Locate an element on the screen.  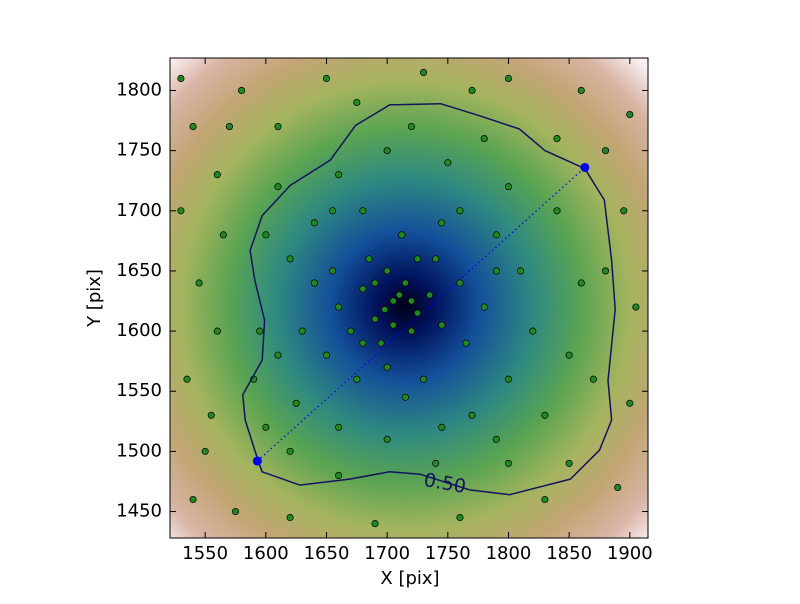
segment-endpoint is located at coordinates (257, 461).